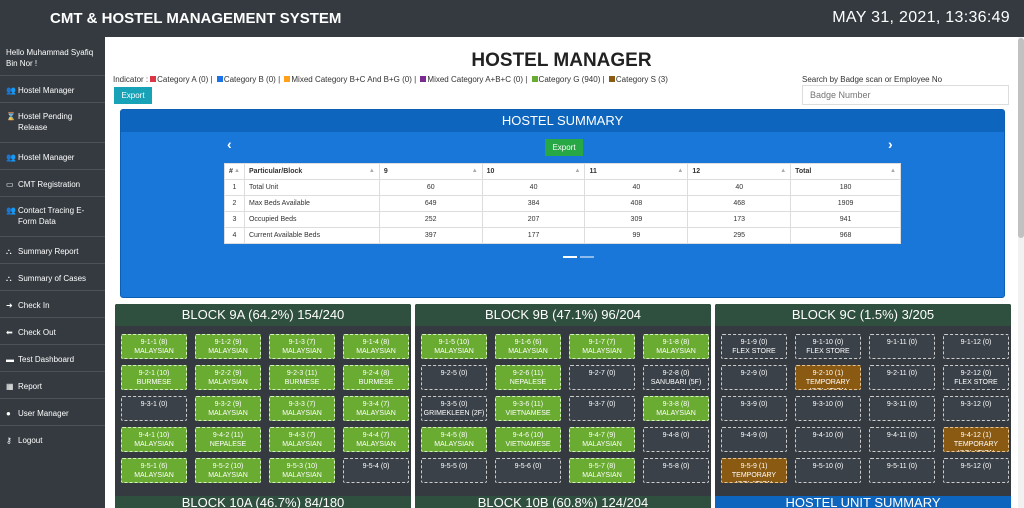  Describe the element at coordinates (154, 346) in the screenshot. I see `room-tile: 9-1-1 (8) MALAYSIAN` at that location.